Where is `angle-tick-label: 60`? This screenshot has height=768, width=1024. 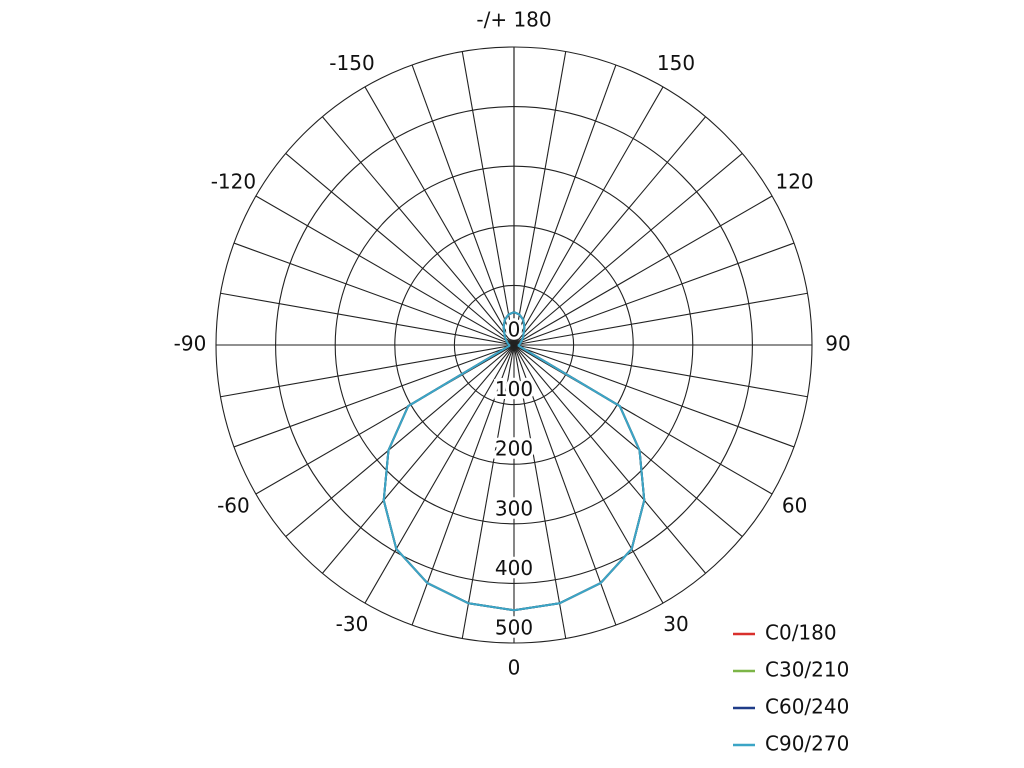
angle-tick-label: 60 is located at coordinates (794, 506).